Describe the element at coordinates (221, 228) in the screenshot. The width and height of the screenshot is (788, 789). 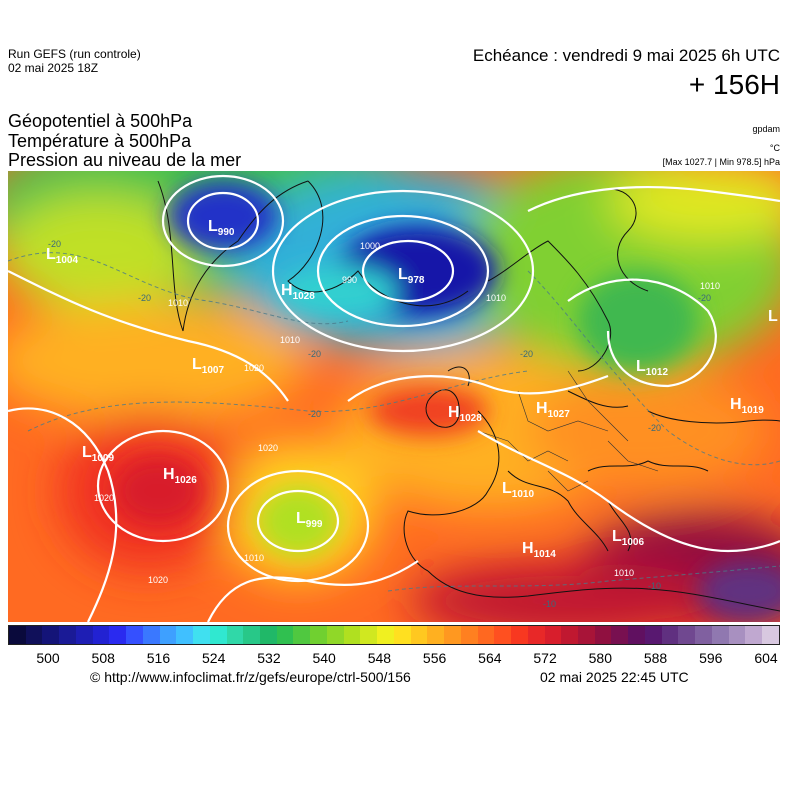
I see `center-label: L990` at that location.